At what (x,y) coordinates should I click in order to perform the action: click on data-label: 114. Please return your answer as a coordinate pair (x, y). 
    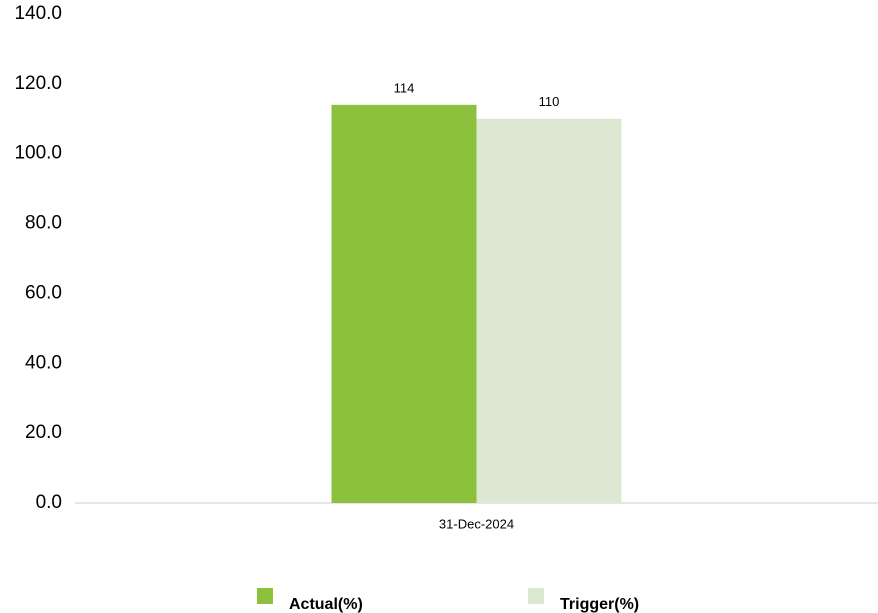
    Looking at the image, I should click on (404, 87).